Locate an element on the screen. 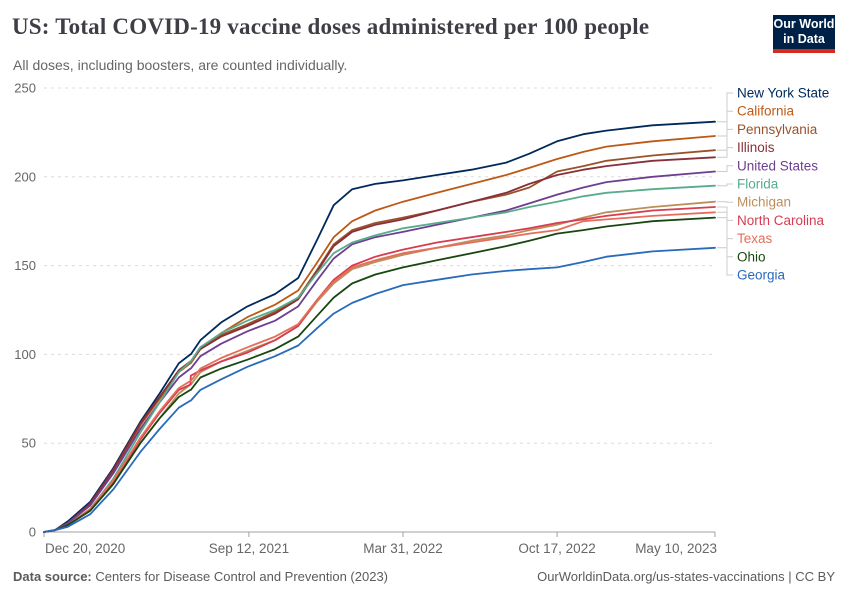 The width and height of the screenshot is (850, 600). owid-logo-accent-bar is located at coordinates (804, 51).